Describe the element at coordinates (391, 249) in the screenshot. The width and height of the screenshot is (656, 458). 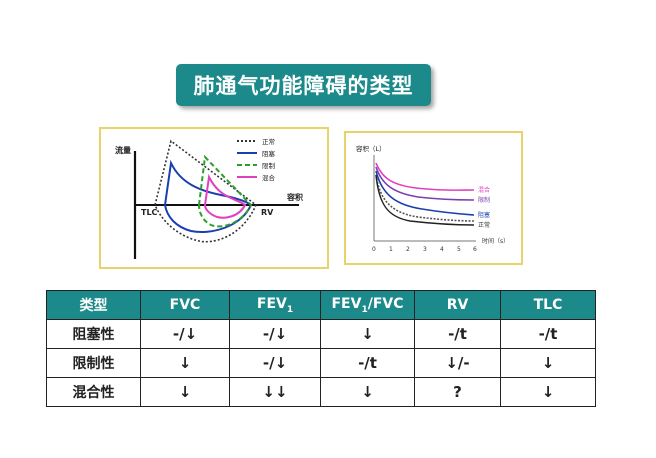
I see `vt-tick-1: 1` at that location.